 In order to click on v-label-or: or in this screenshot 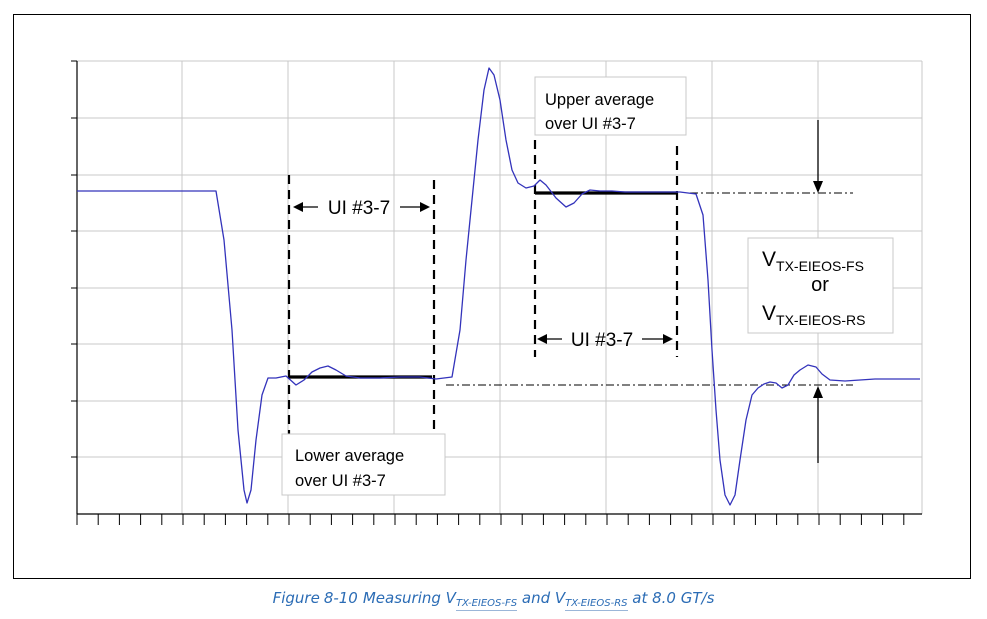, I will do `click(820, 285)`.